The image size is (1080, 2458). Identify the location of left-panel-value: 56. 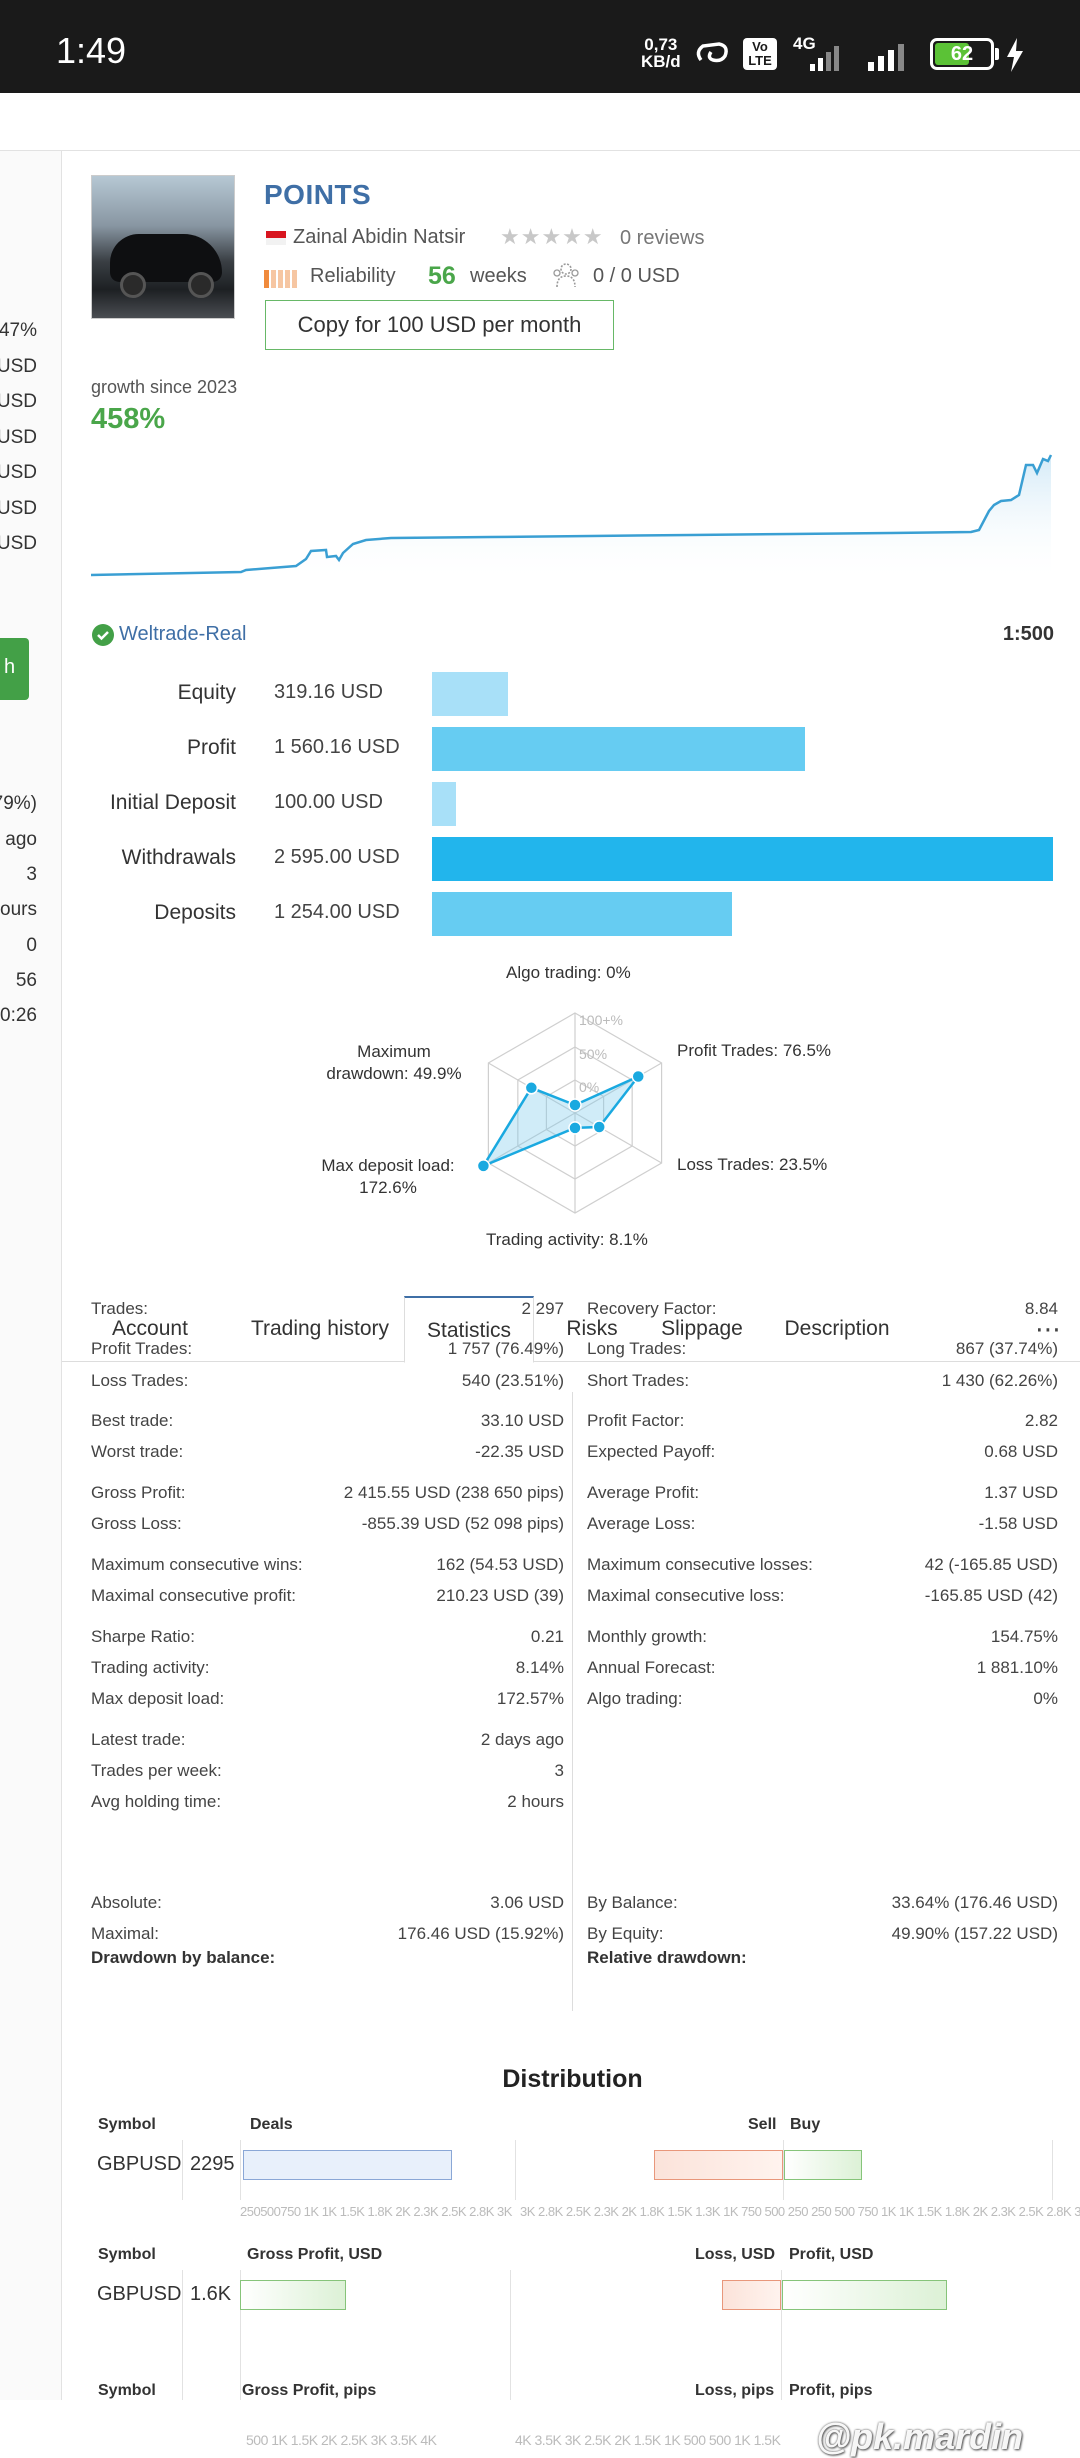
(26, 980).